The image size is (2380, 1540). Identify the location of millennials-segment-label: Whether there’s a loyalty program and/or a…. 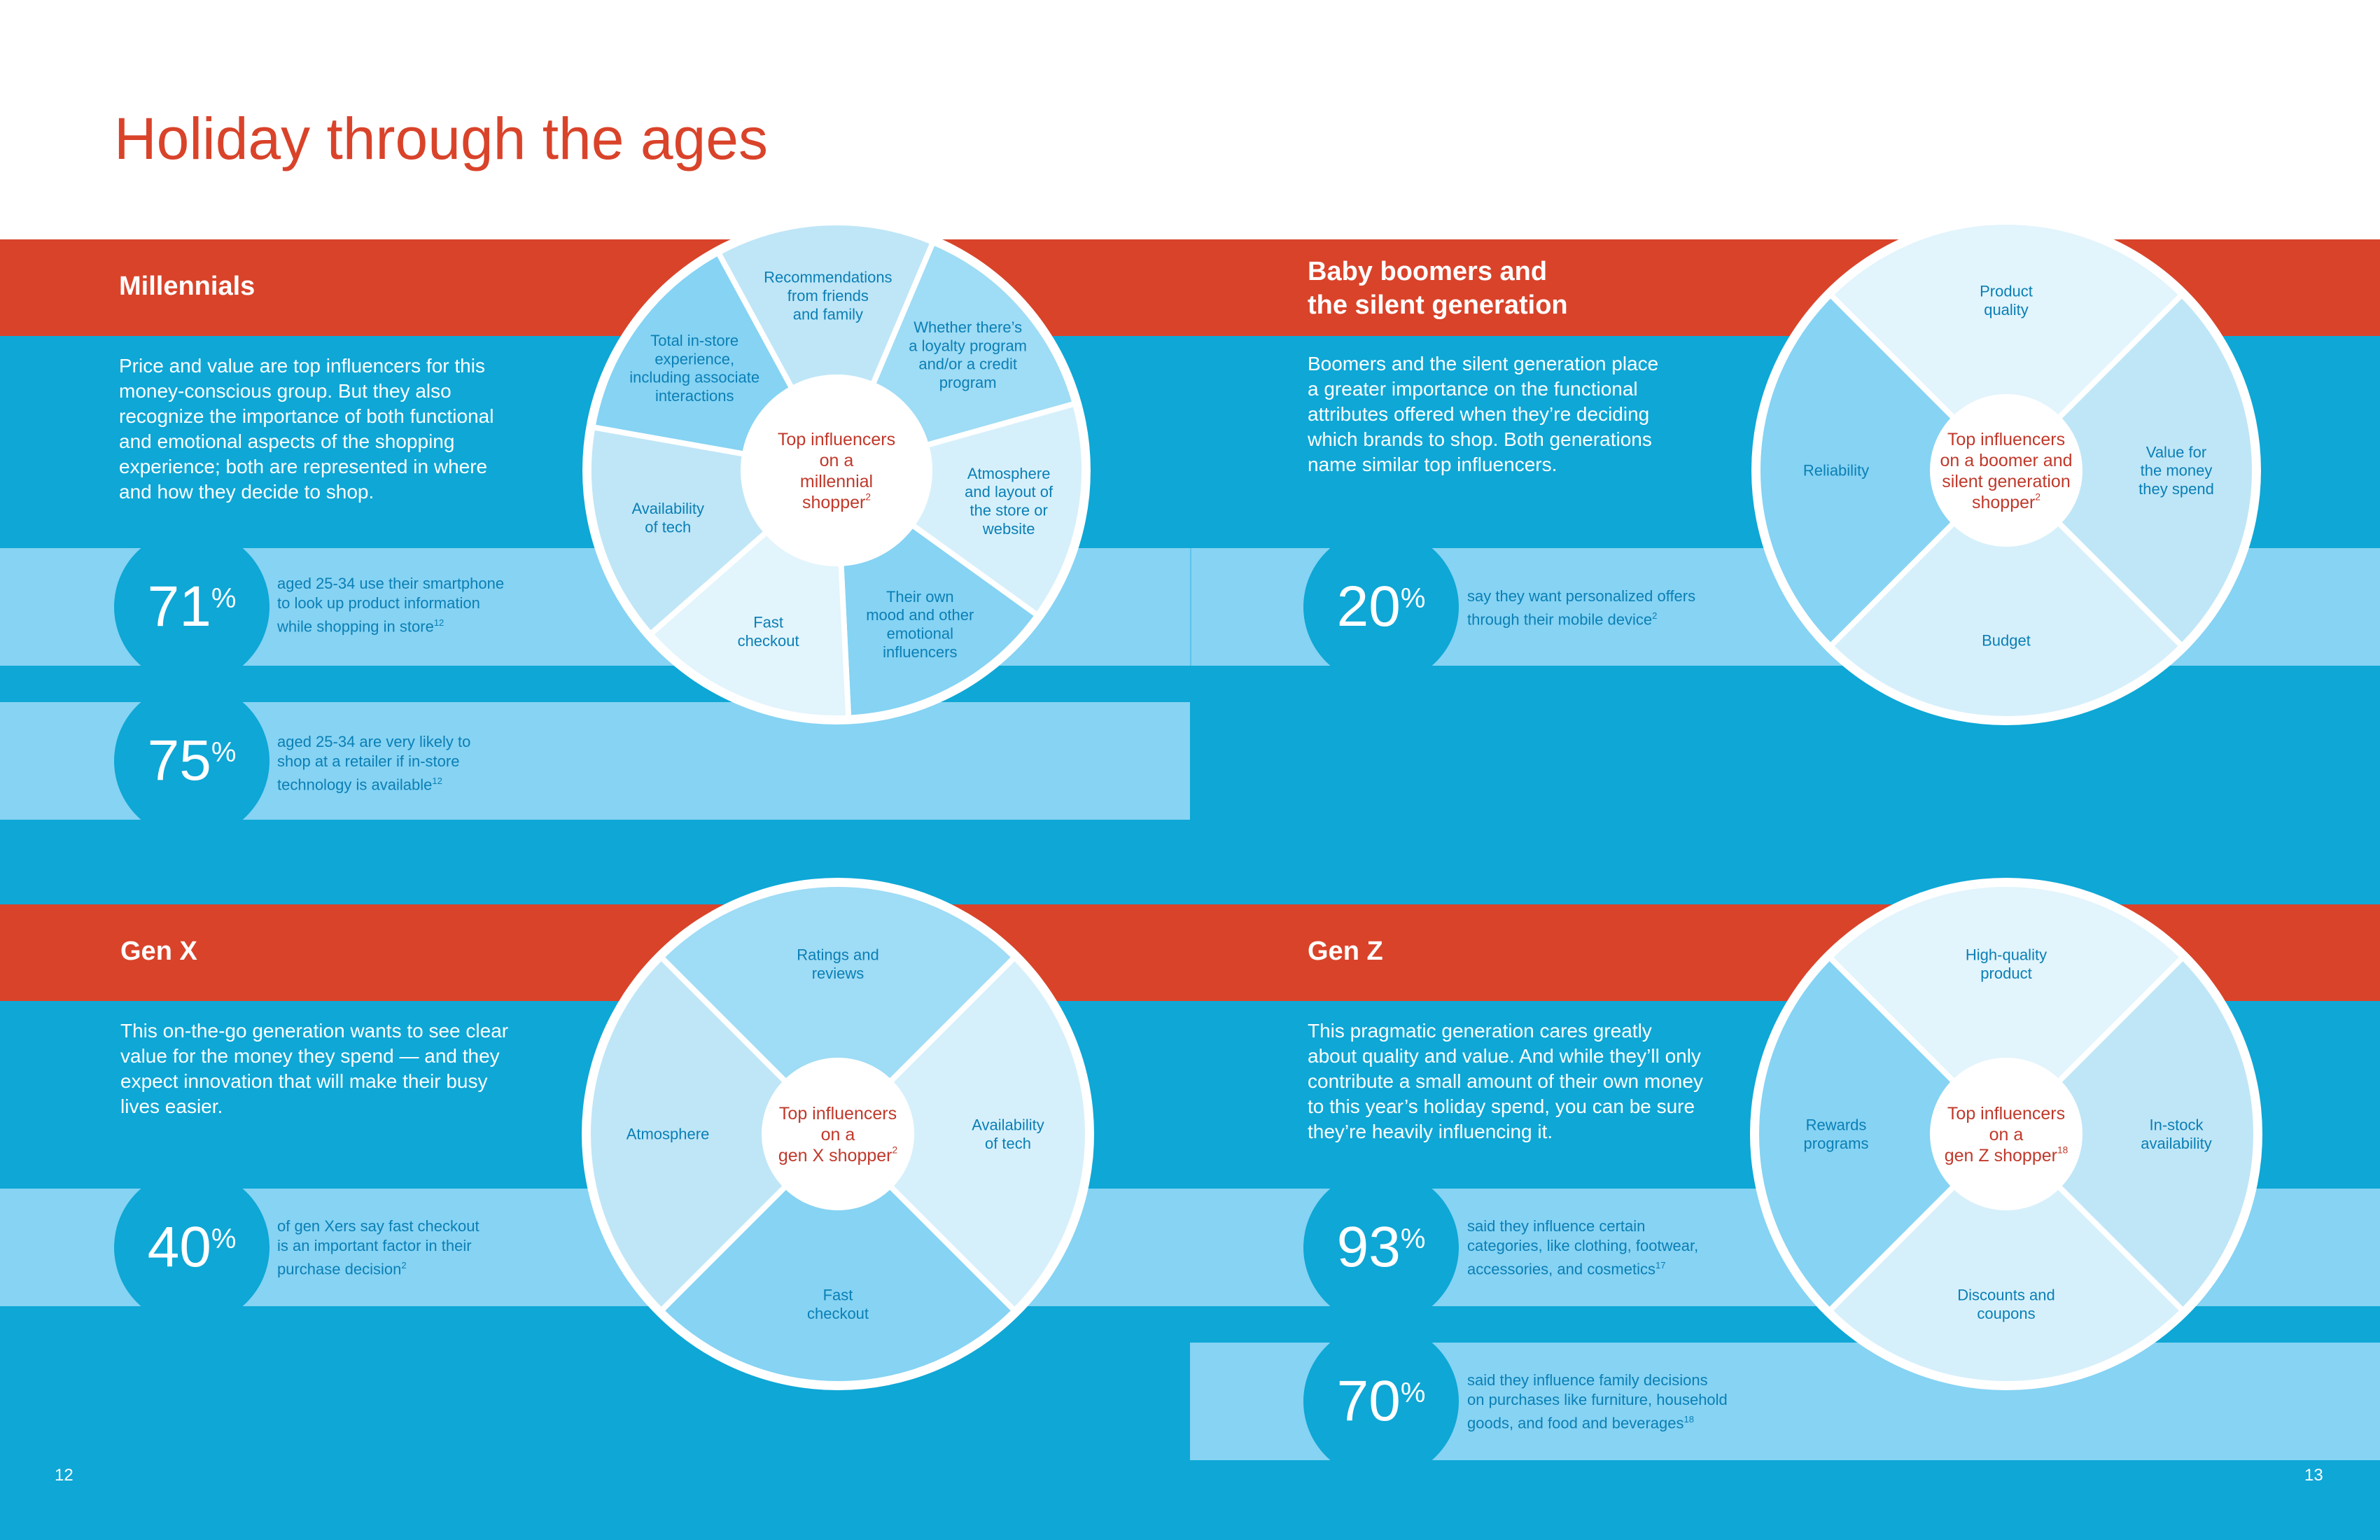
(968, 354).